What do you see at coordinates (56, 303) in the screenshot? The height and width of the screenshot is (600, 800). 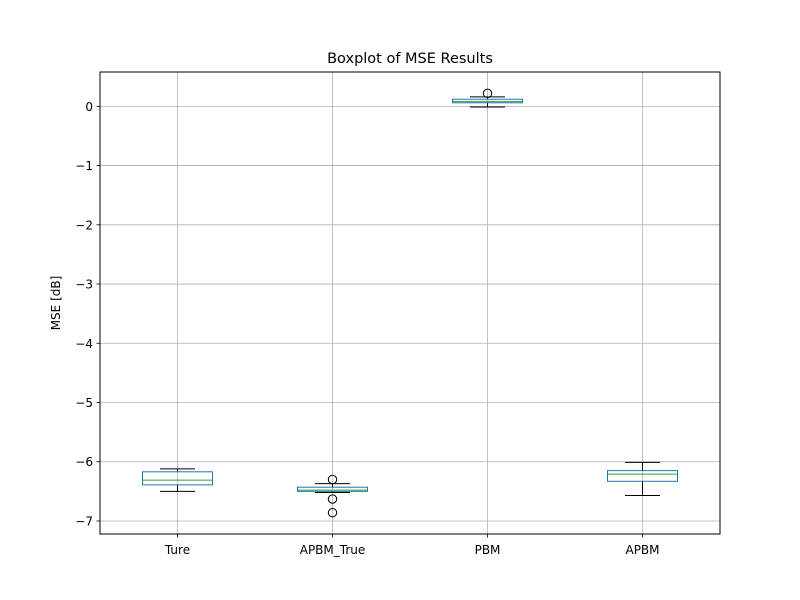 I see `y-axis-label: MSE [dB]` at bounding box center [56, 303].